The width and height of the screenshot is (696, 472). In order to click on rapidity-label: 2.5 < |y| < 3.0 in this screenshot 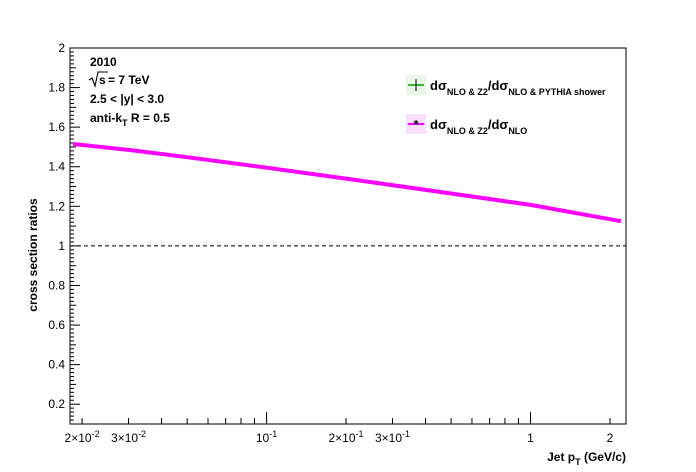, I will do `click(127, 99)`.